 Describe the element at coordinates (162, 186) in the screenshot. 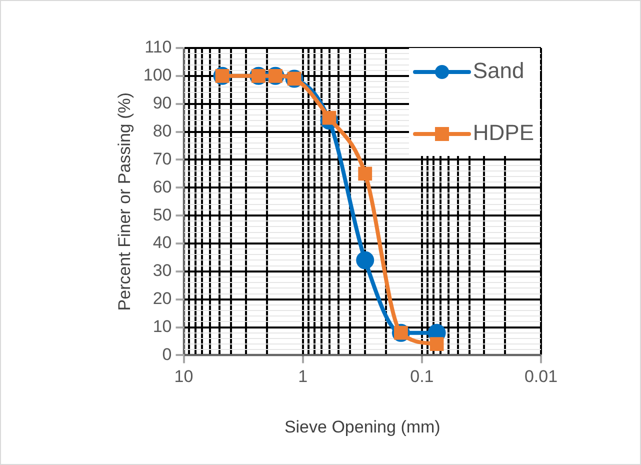

I see `y-tick-label: 60` at that location.